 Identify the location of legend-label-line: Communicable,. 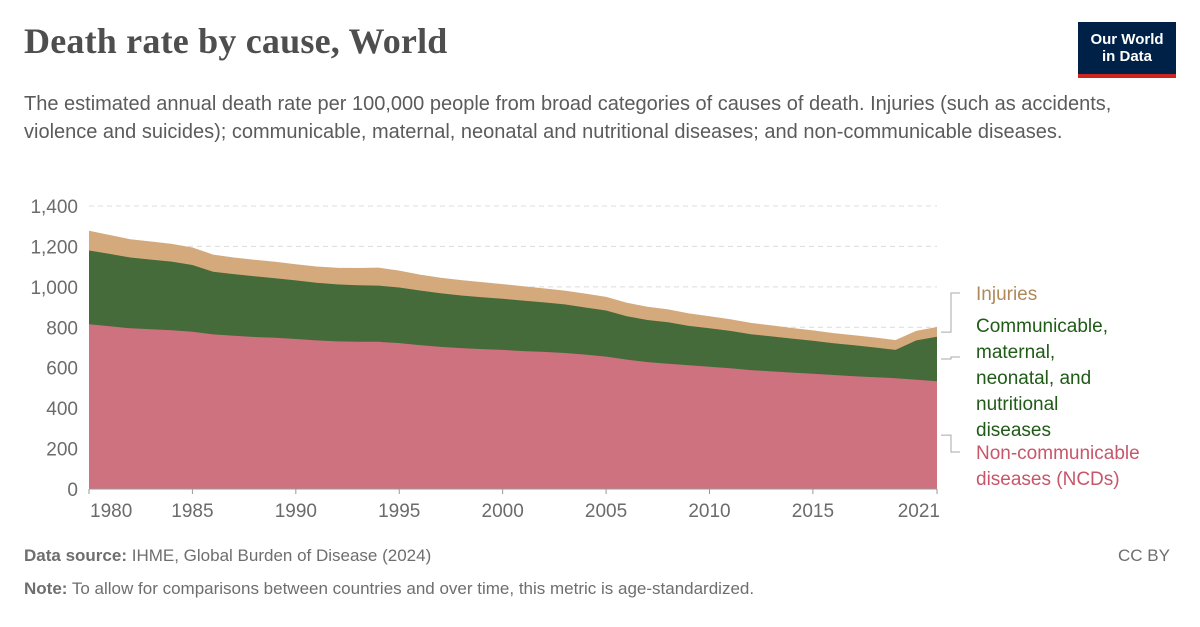
(1042, 326).